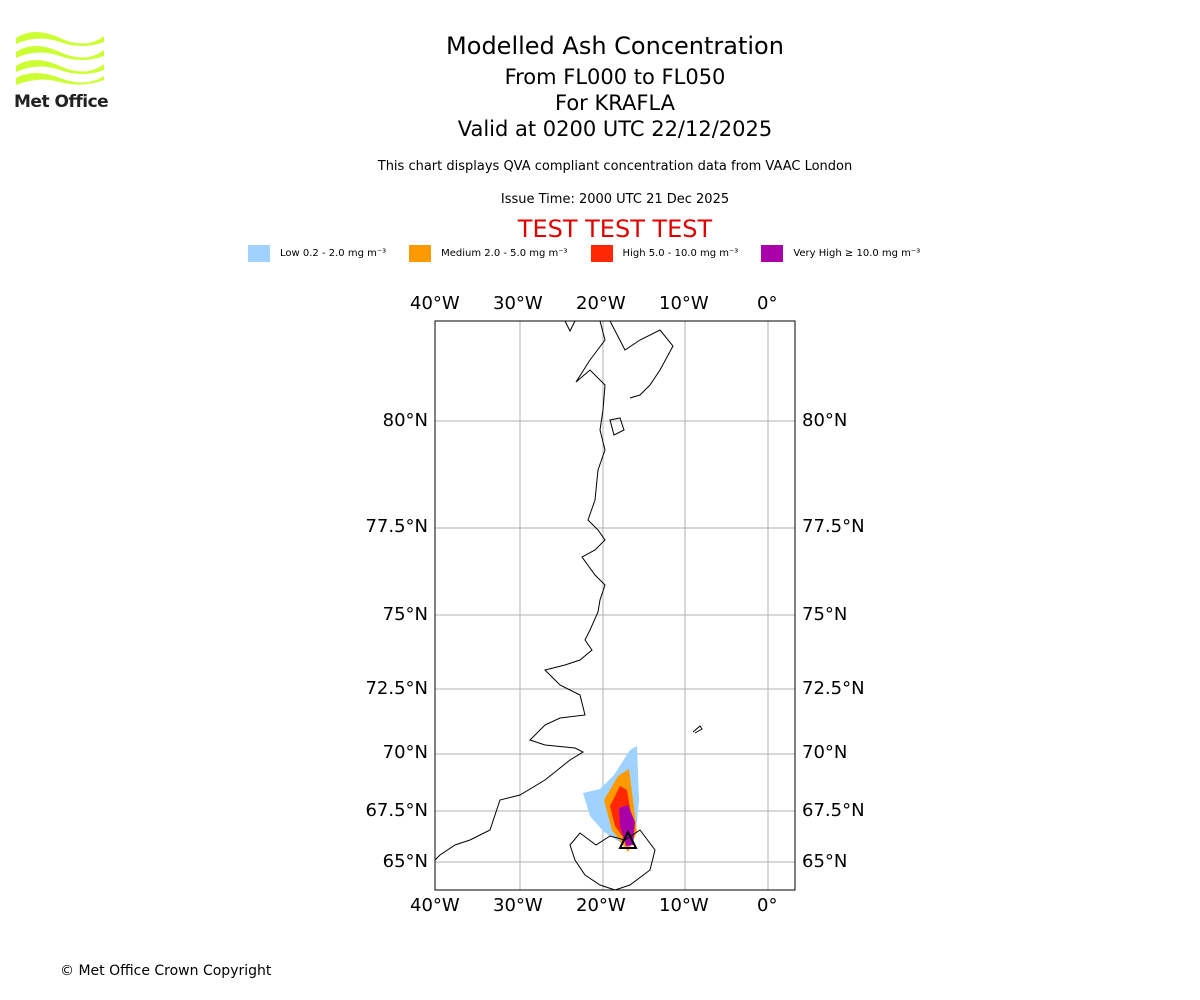  Describe the element at coordinates (60, 58) in the screenshot. I see `logo-waves-icon` at that location.